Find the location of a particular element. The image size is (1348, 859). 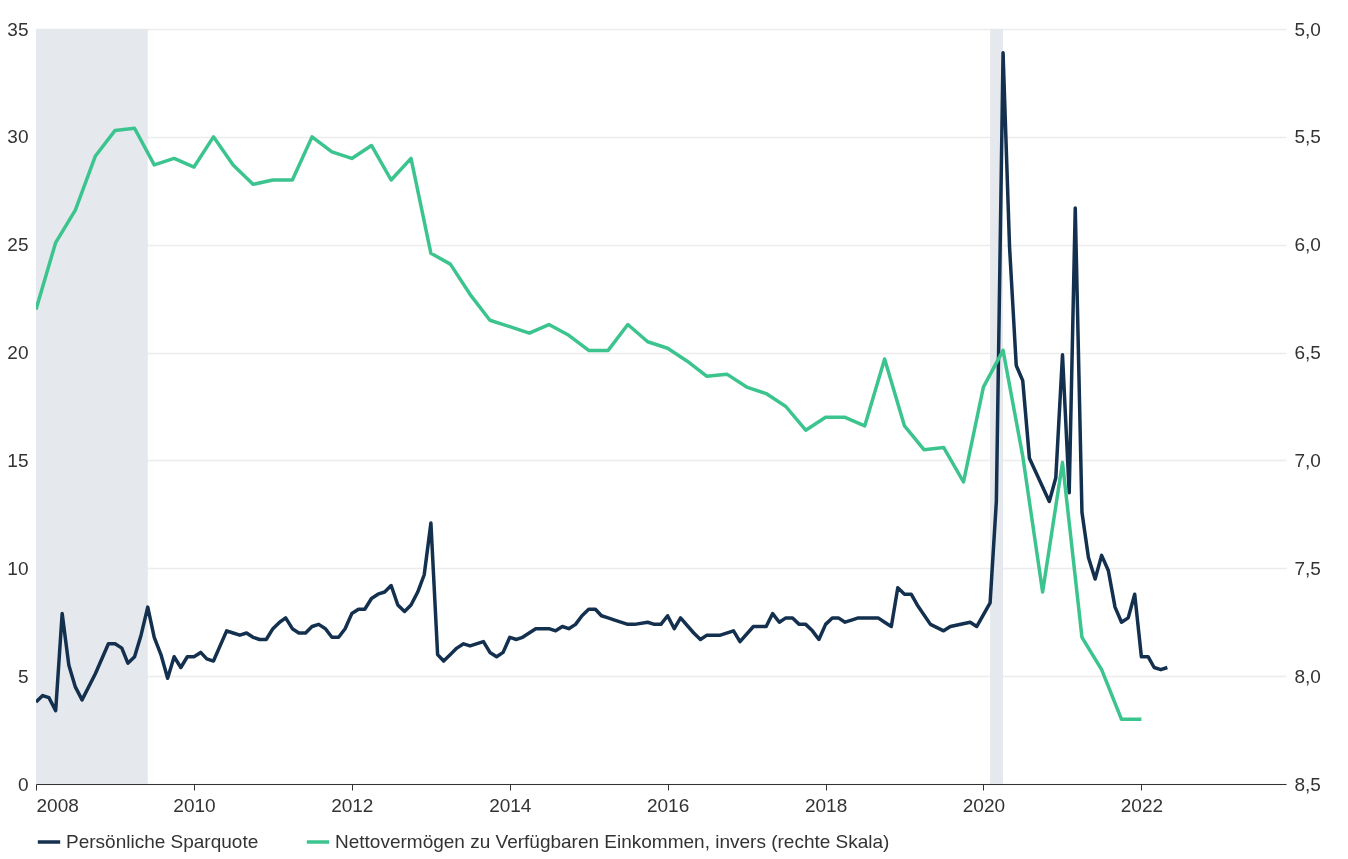

x-tick-label: 2018 is located at coordinates (826, 805).